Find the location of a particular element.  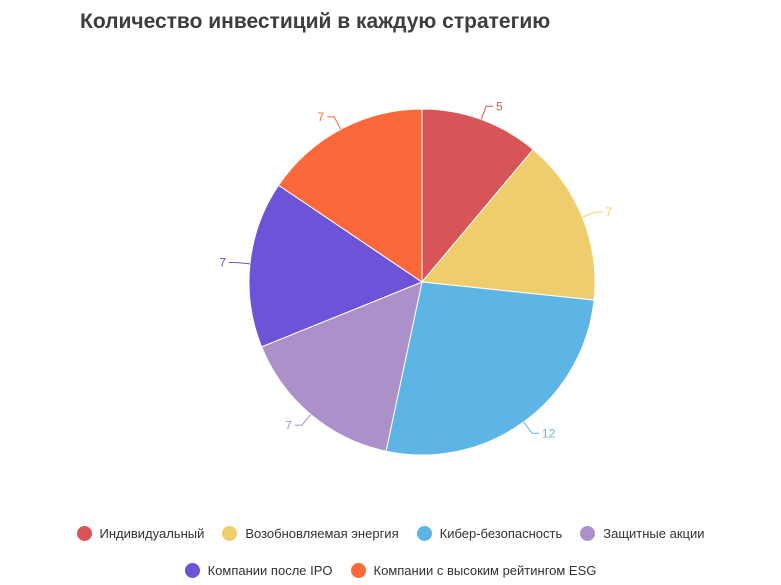

legend-item-3: Кибер-безопасность is located at coordinates (489, 533).